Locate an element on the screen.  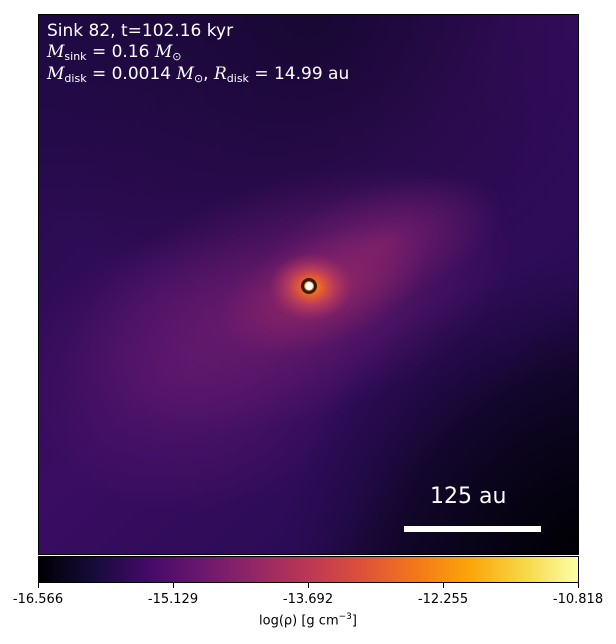
scale-bar-label: 125 au is located at coordinates (468, 496).